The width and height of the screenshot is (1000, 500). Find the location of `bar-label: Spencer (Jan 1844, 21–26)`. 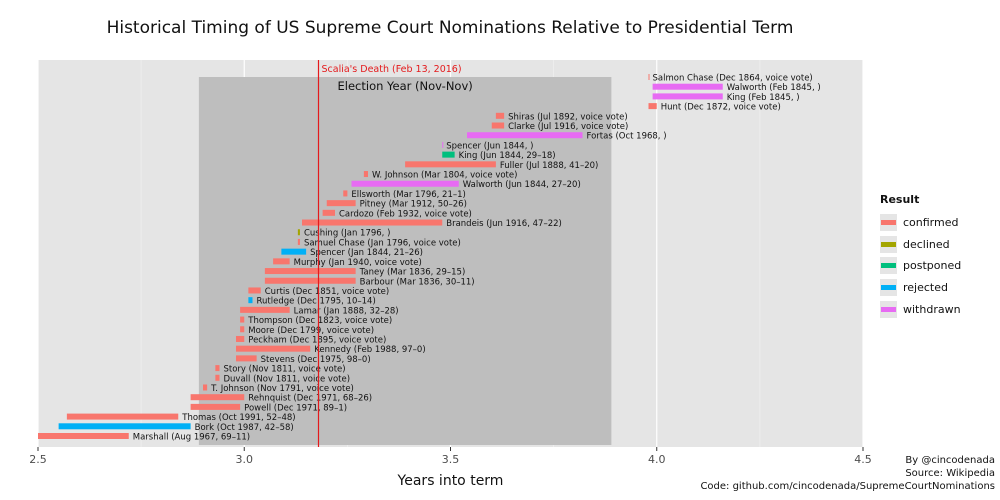

bar-label: Spencer (Jan 1844, 21–26) is located at coordinates (366, 253).